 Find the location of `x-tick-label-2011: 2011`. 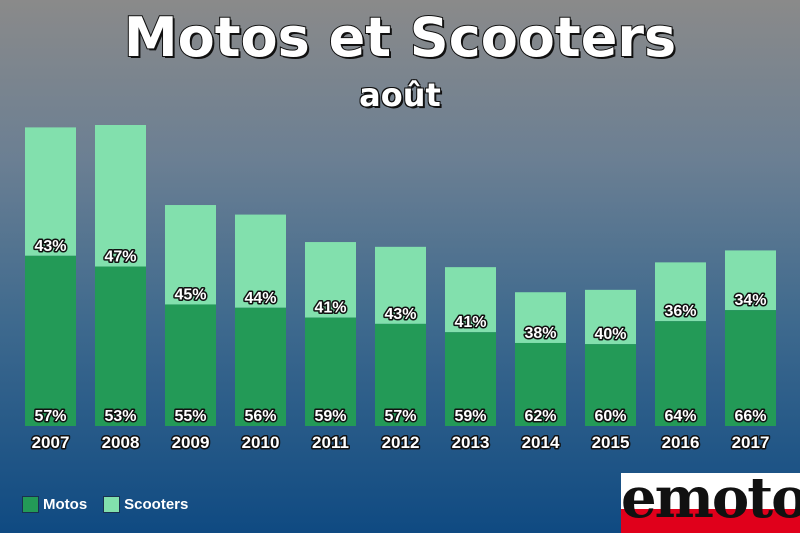

x-tick-label-2011: 2011 is located at coordinates (330, 442).